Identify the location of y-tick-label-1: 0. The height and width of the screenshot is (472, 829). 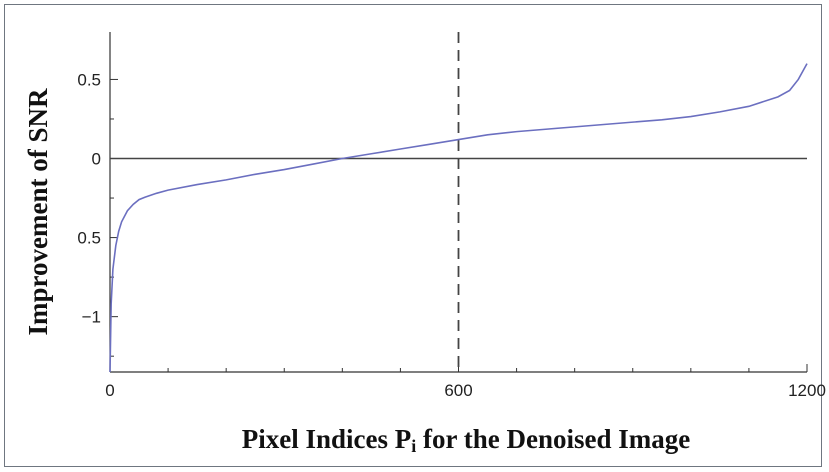
(96, 159).